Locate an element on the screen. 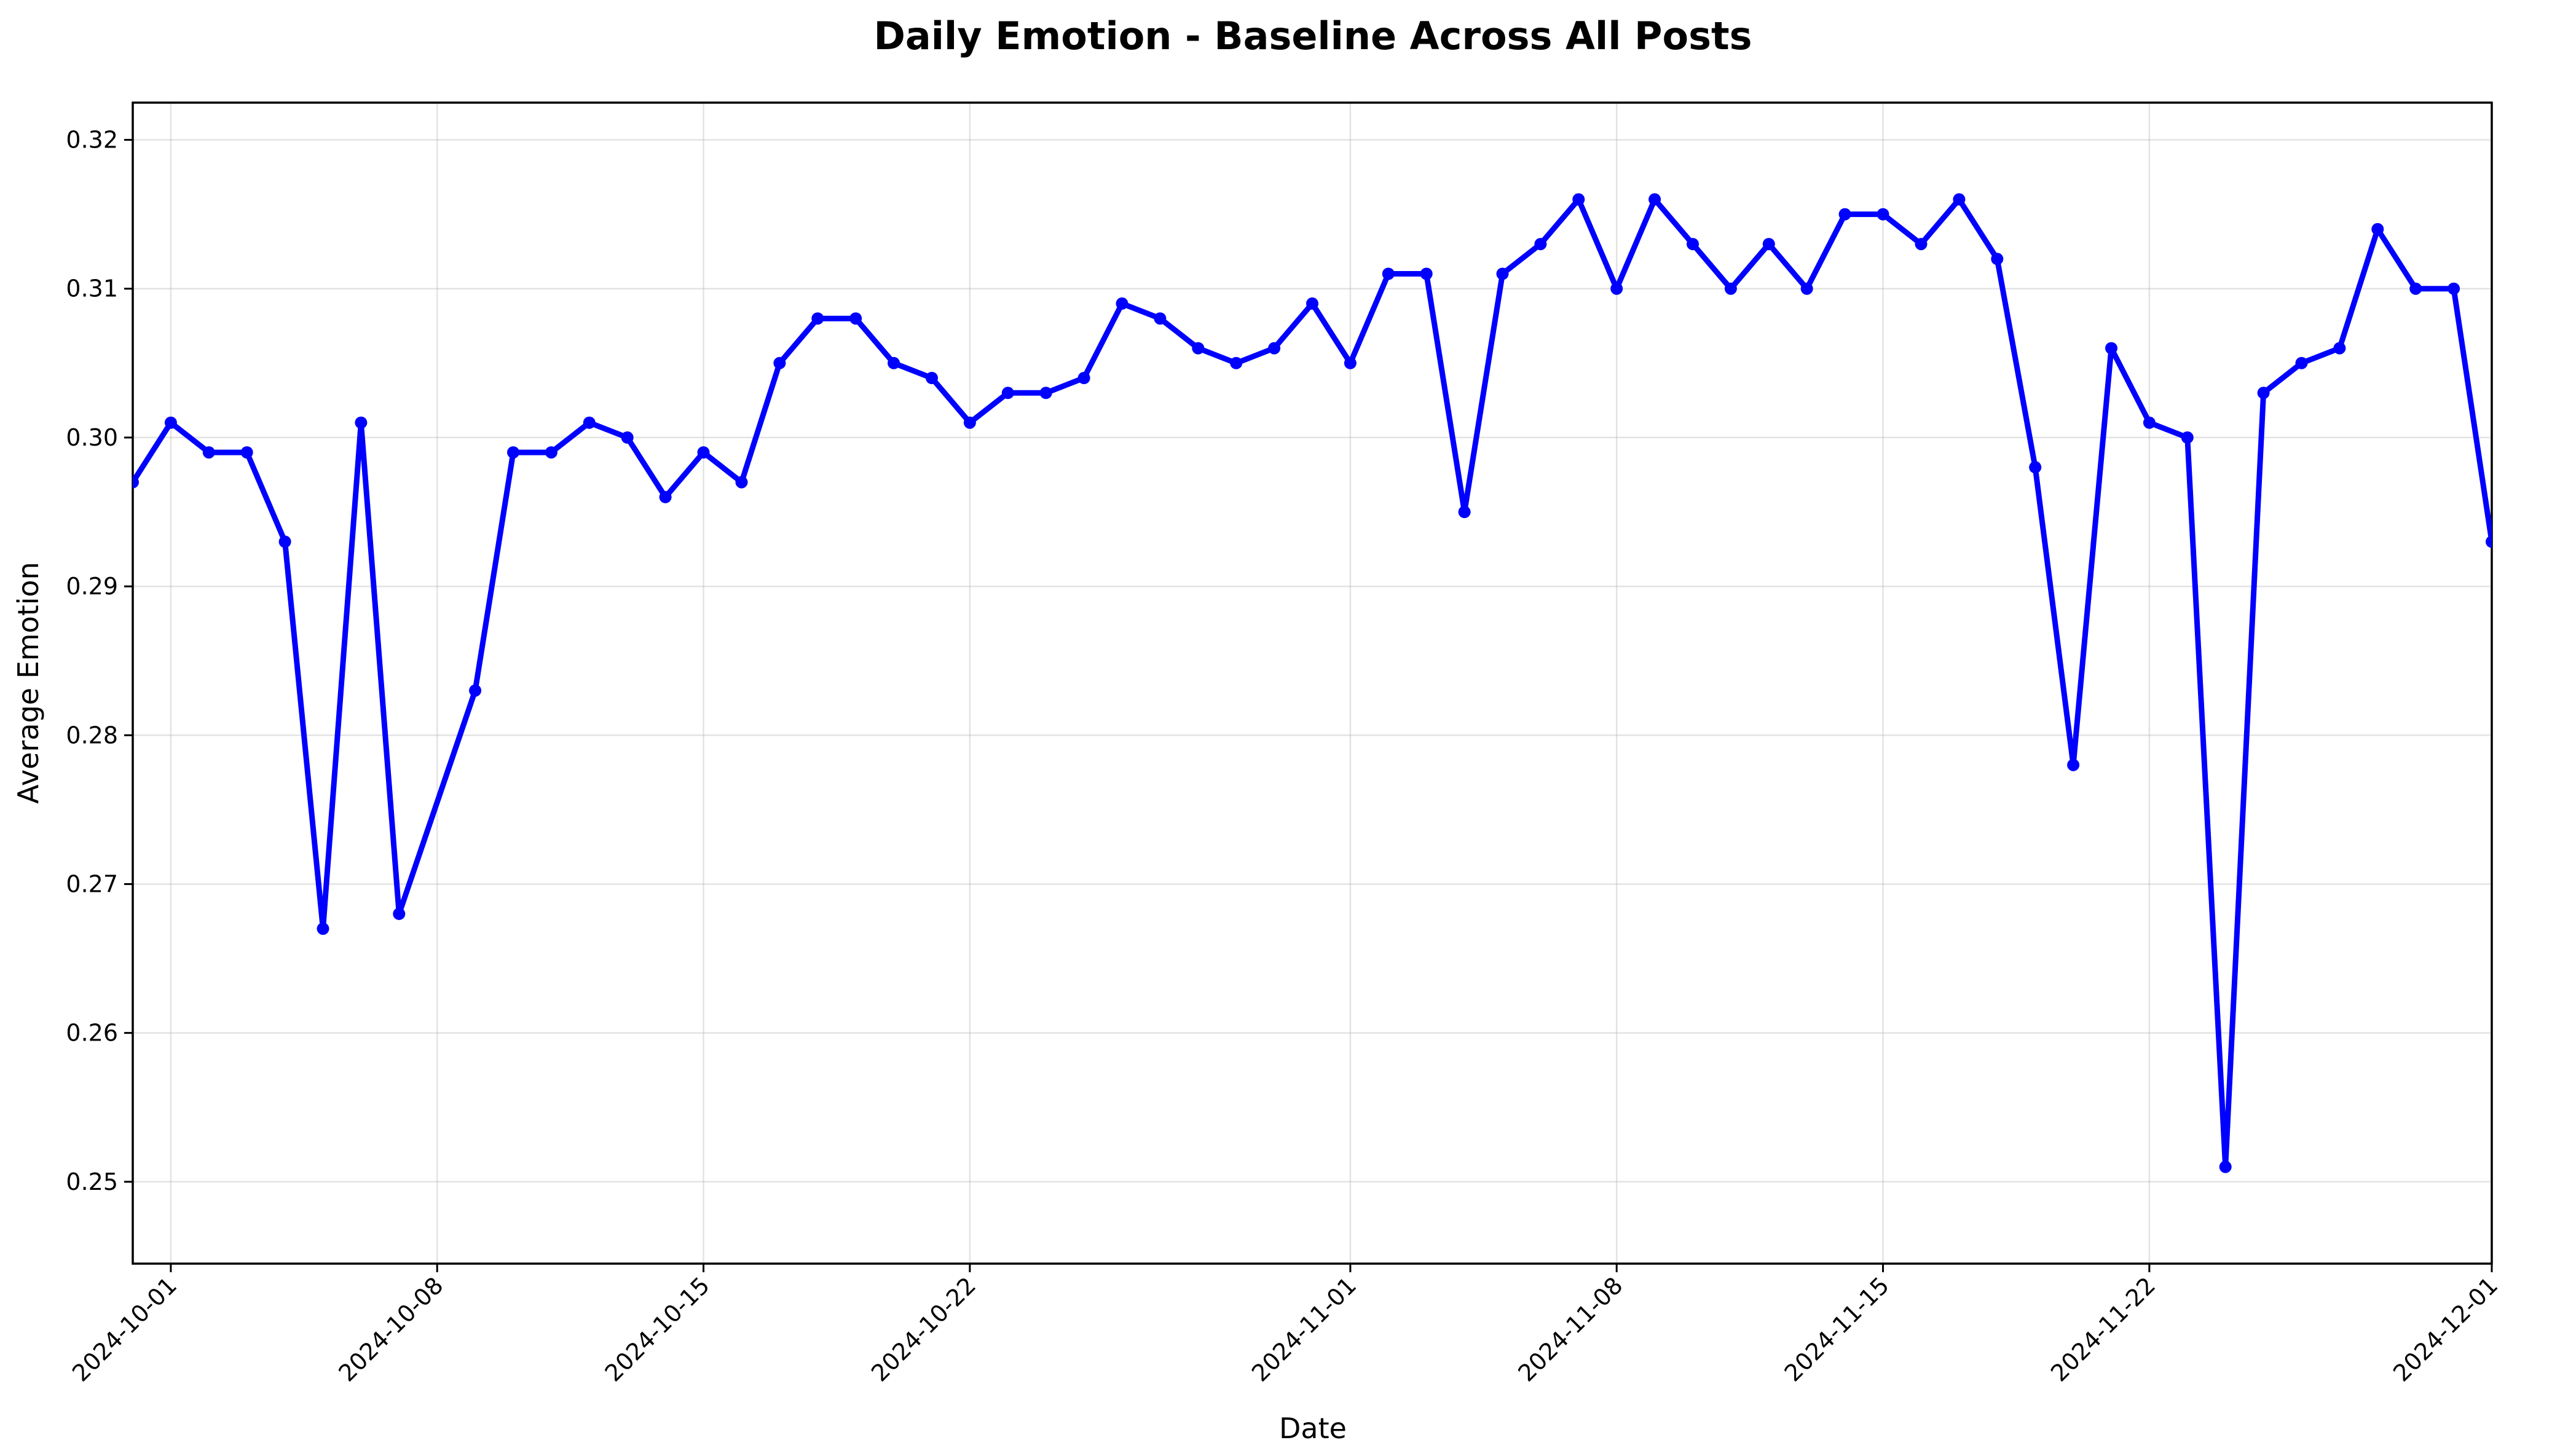  y-axis-label: Average Emotion is located at coordinates (28, 683).